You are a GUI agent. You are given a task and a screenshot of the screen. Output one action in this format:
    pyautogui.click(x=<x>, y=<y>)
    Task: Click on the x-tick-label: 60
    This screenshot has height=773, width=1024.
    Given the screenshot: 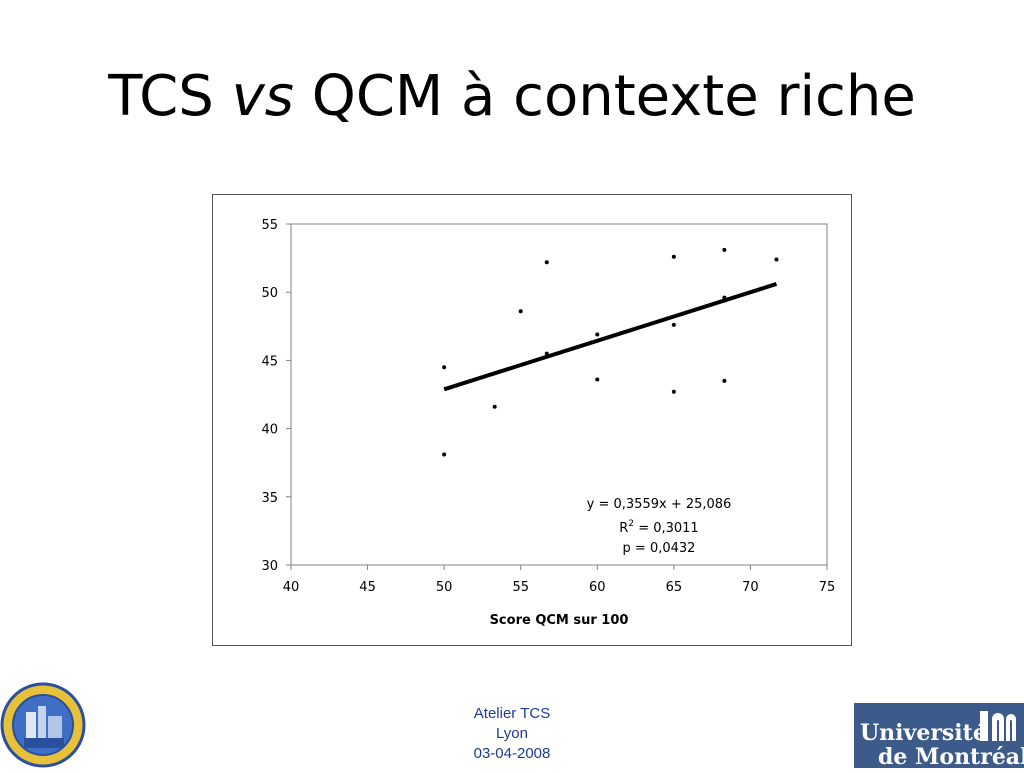 What is the action you would take?
    pyautogui.click(x=597, y=587)
    